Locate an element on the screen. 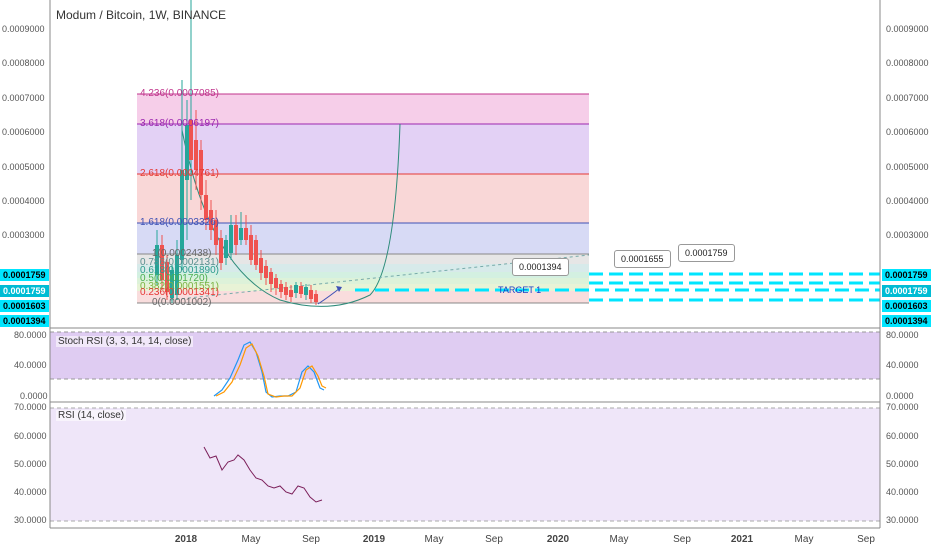 This screenshot has height=550, width=932. price-tick-right: 0.0007000 is located at coordinates (907, 98).